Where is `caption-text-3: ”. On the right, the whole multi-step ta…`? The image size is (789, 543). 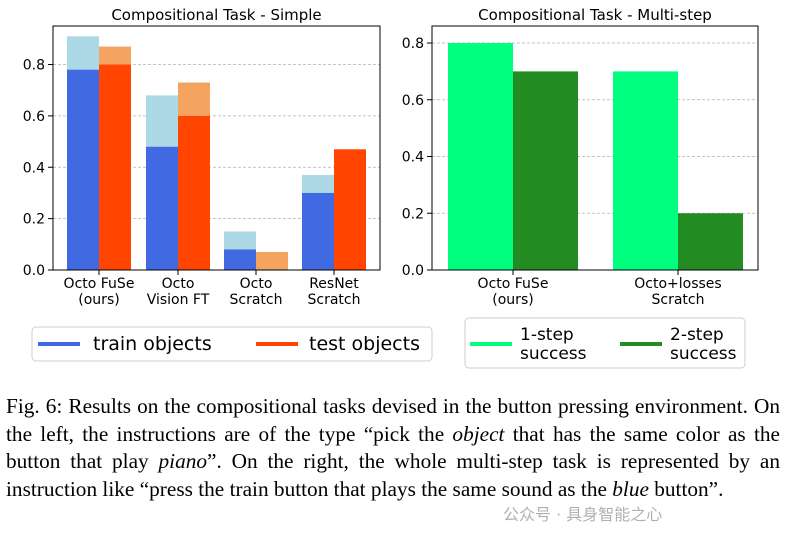 caption-text-3: ”. On the right, the whole multi-step ta… is located at coordinates (393, 475).